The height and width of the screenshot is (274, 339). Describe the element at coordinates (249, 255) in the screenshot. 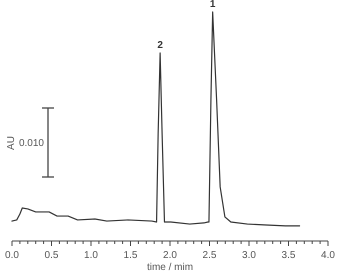

I see `x-tick-label: 3.0` at that location.